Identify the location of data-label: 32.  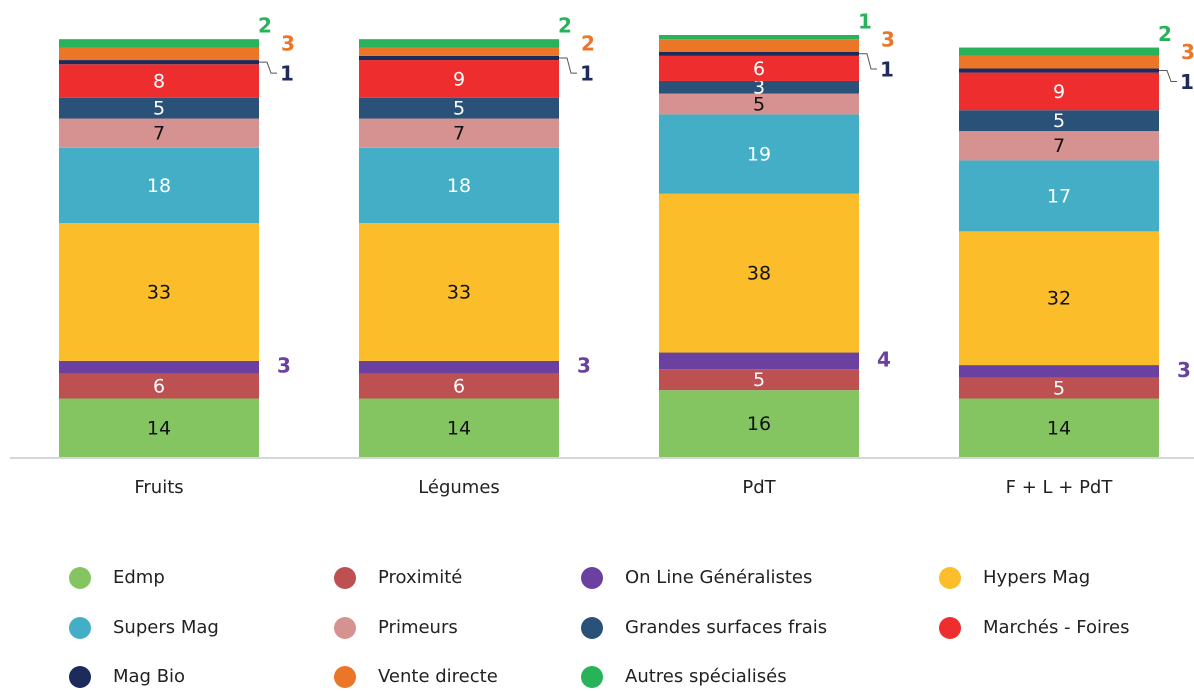
(1059, 299).